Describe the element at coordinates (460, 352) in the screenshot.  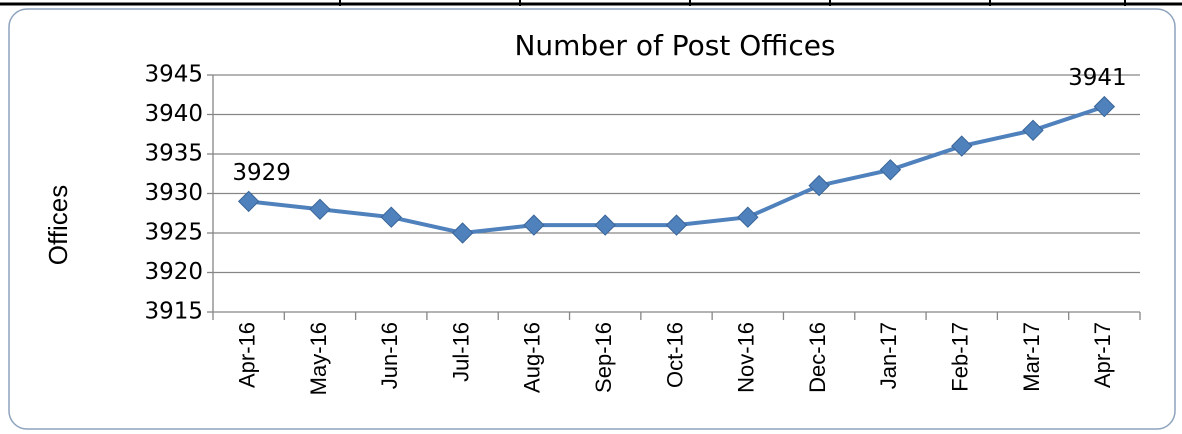
I see `x-tick-label: Jul-16` at that location.